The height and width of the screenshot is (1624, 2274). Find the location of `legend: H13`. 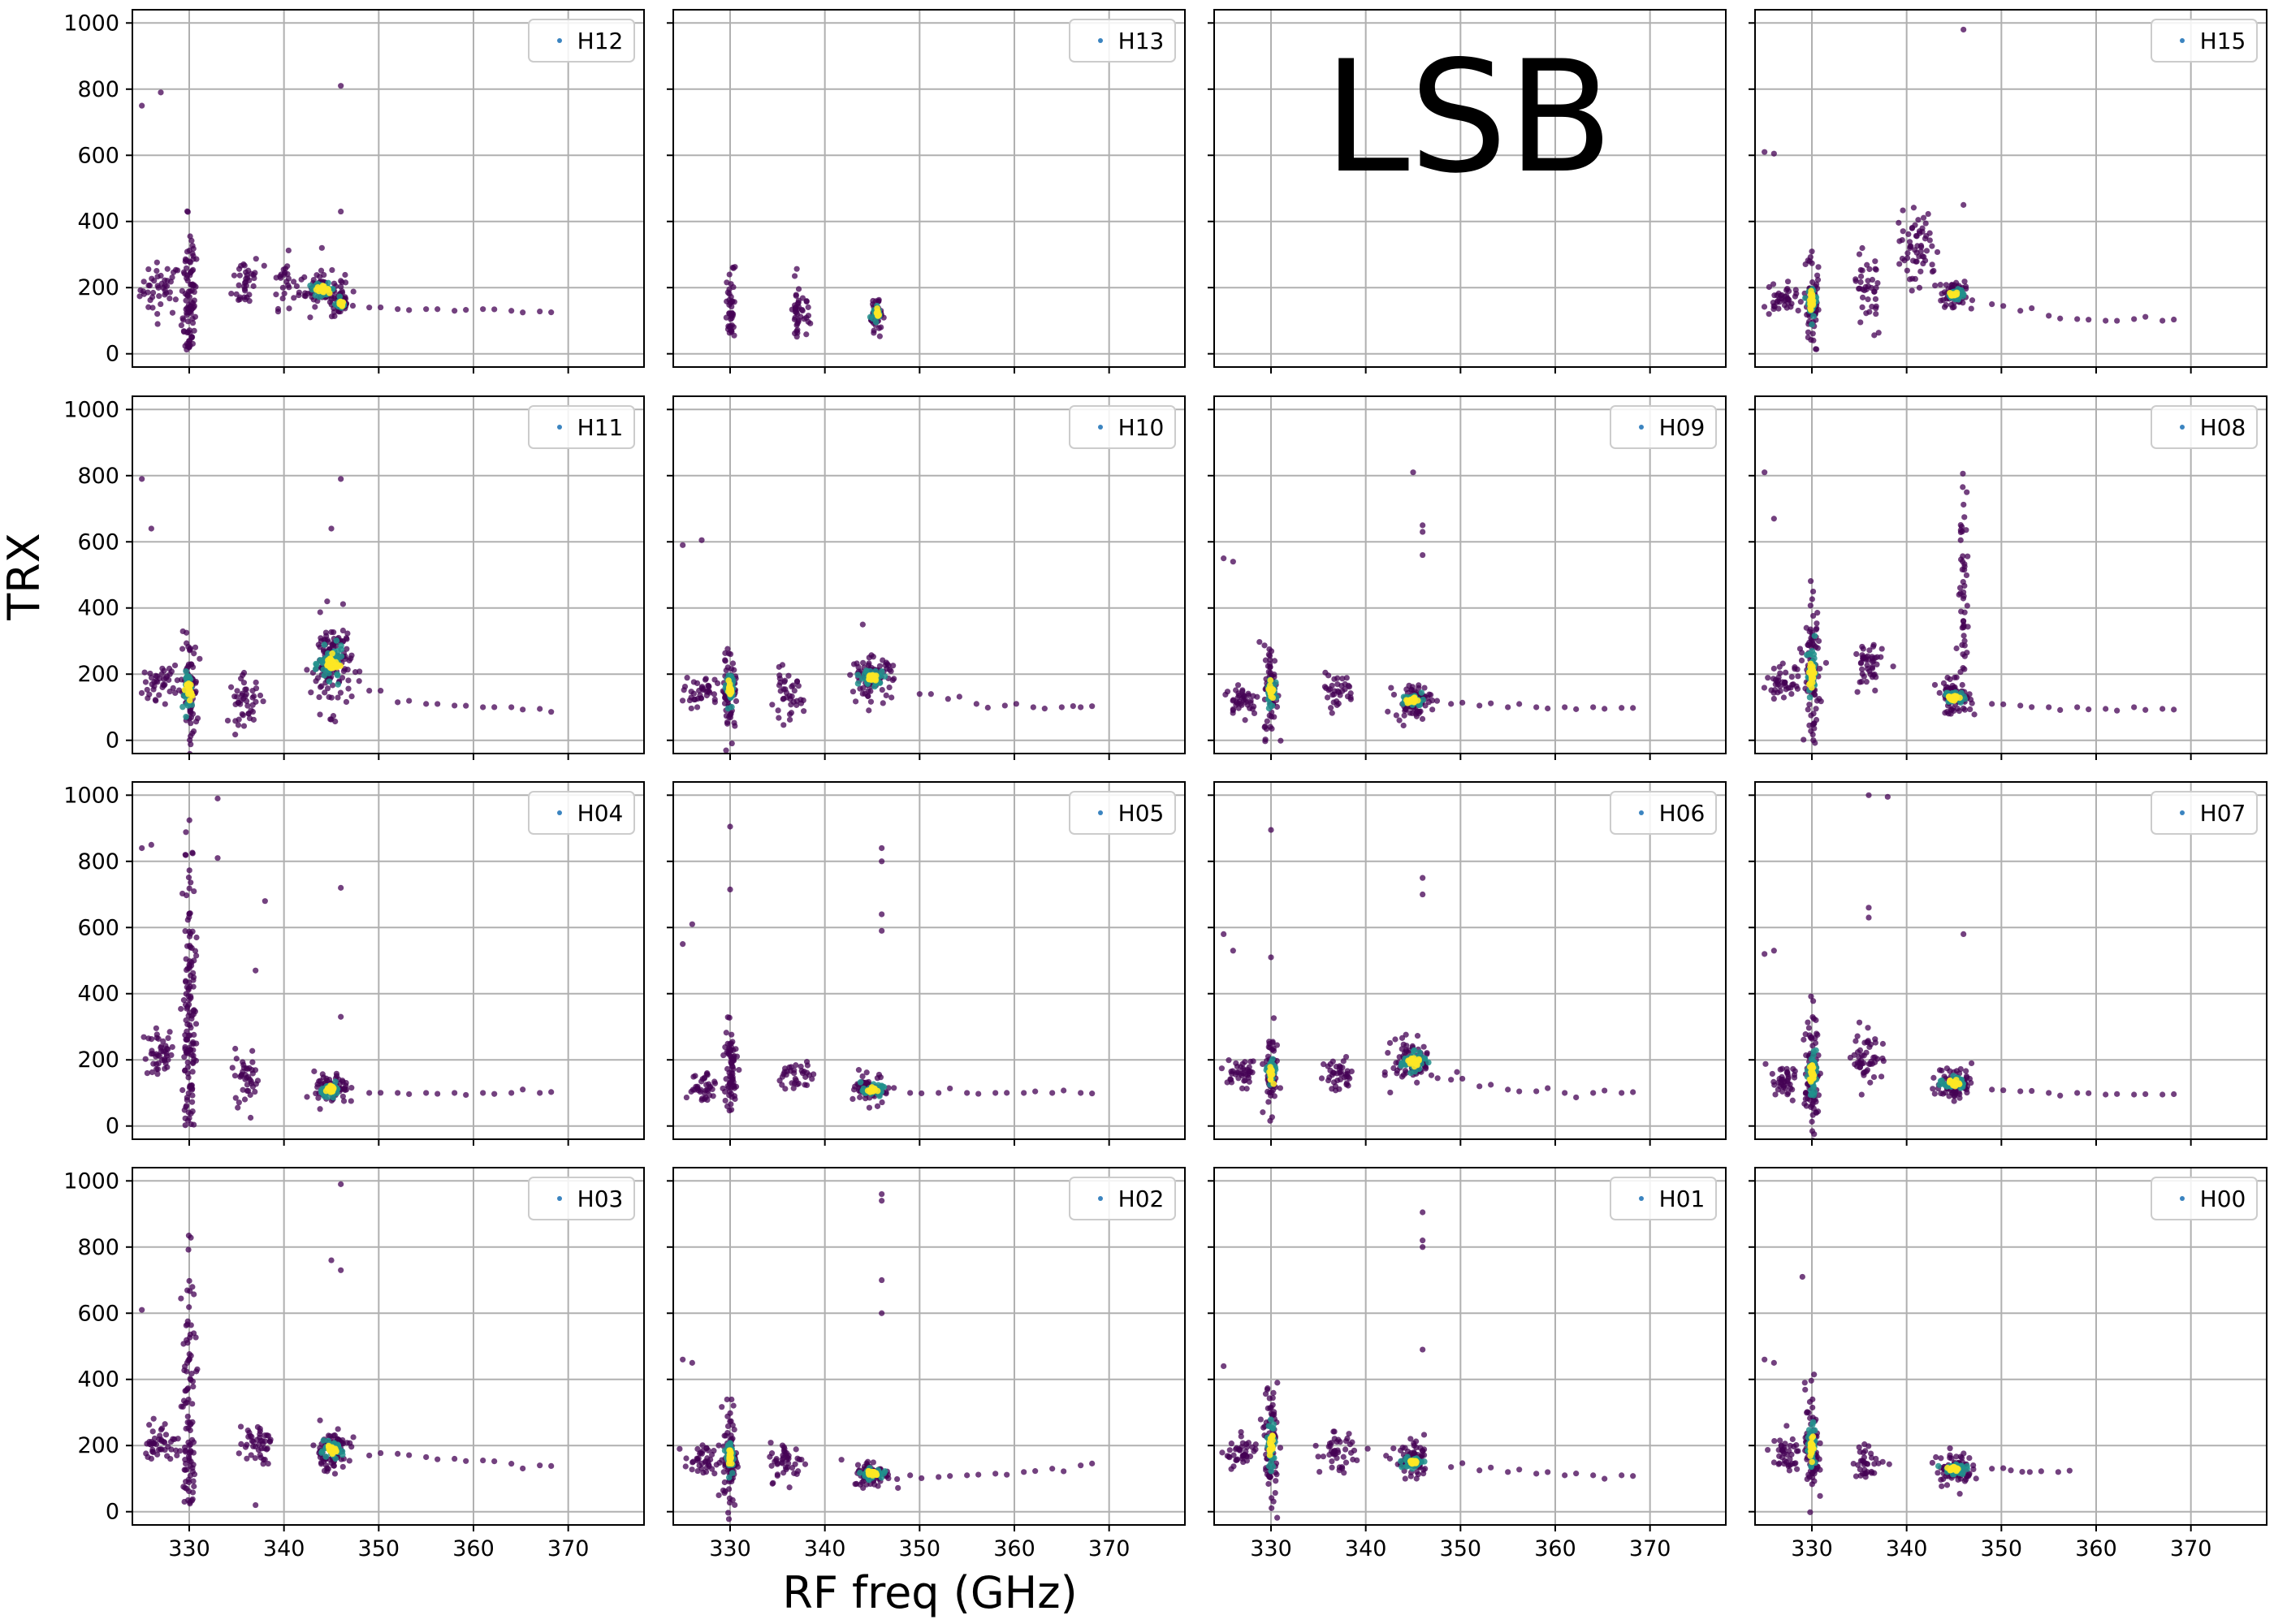

legend: H13 is located at coordinates (1122, 41).